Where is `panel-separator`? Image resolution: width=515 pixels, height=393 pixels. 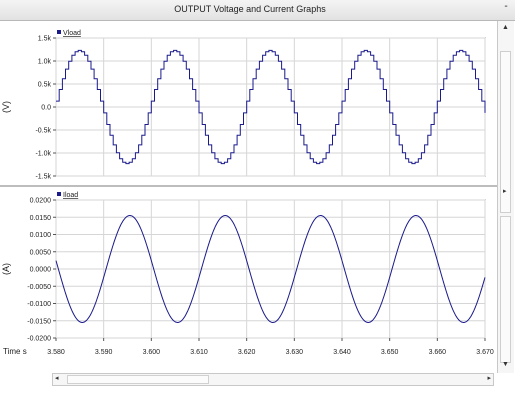
panel-separator is located at coordinates (248, 186).